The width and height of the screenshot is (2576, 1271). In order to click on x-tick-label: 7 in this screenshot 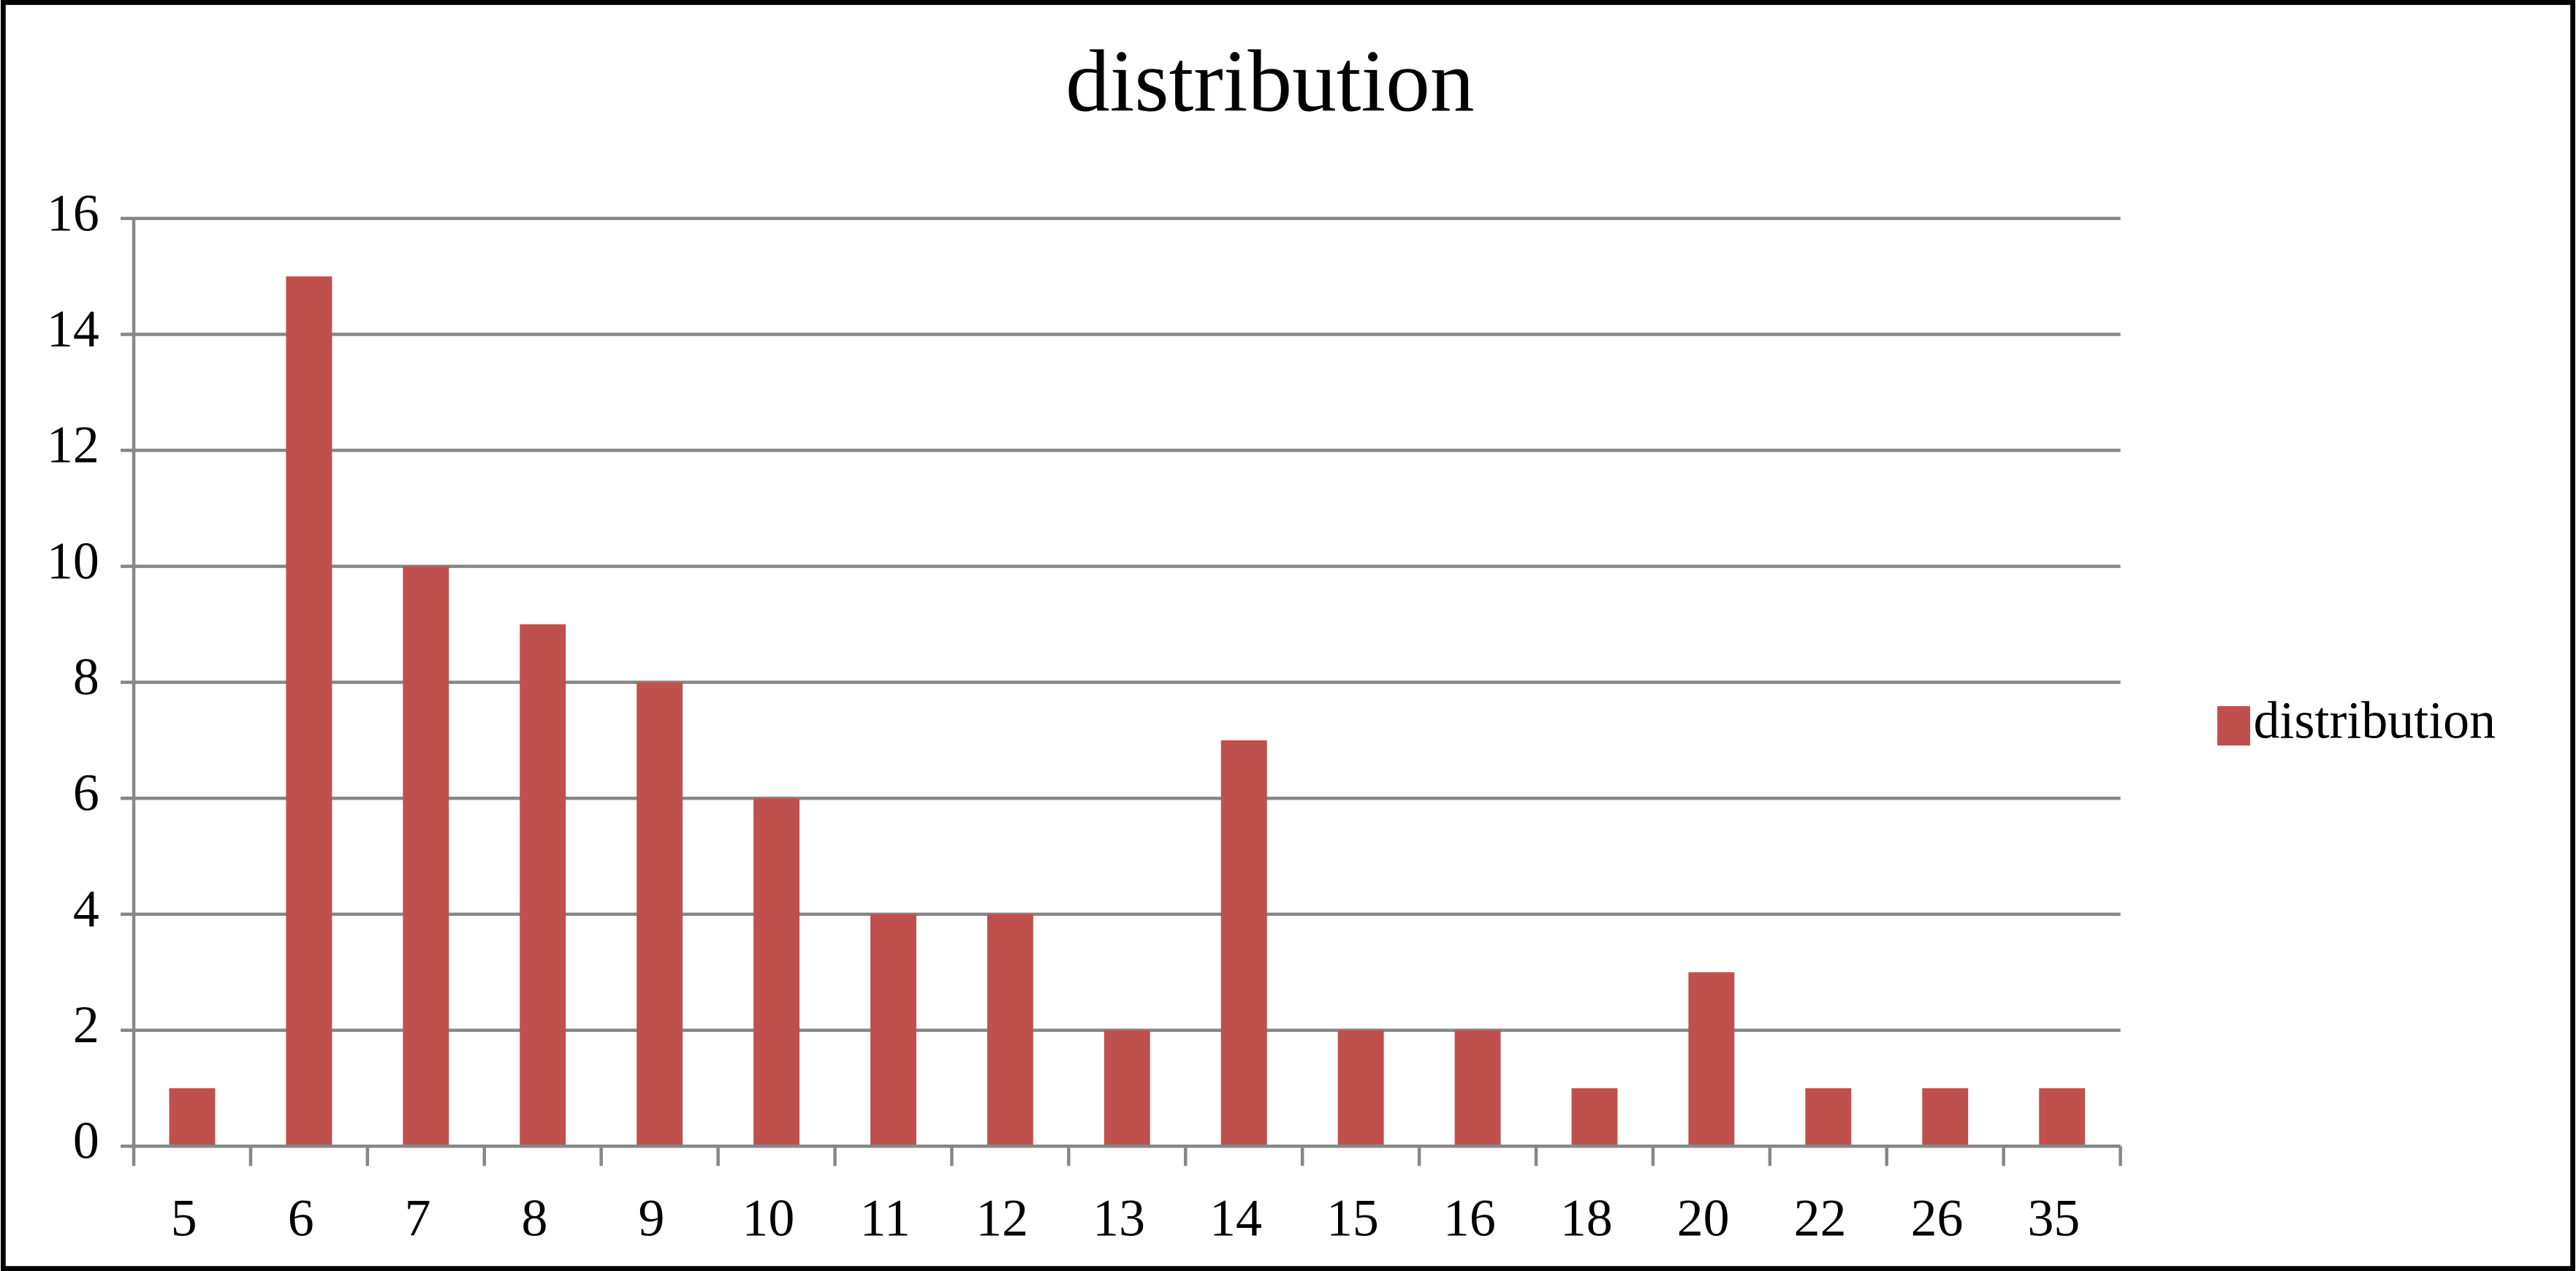, I will do `click(418, 1217)`.